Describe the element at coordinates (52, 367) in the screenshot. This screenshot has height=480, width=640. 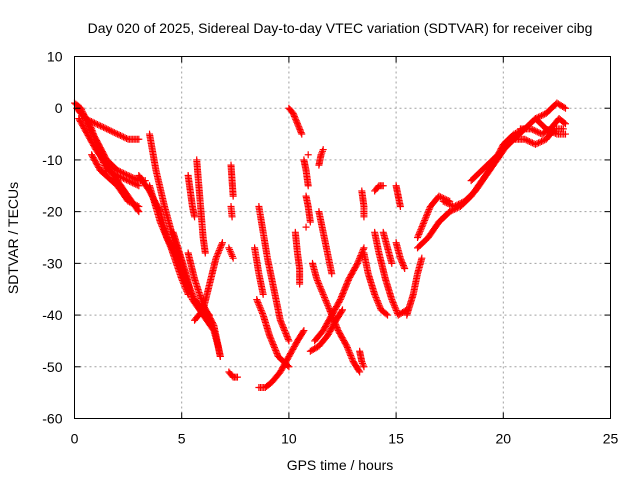
I see `y-tick-label: -50` at that location.